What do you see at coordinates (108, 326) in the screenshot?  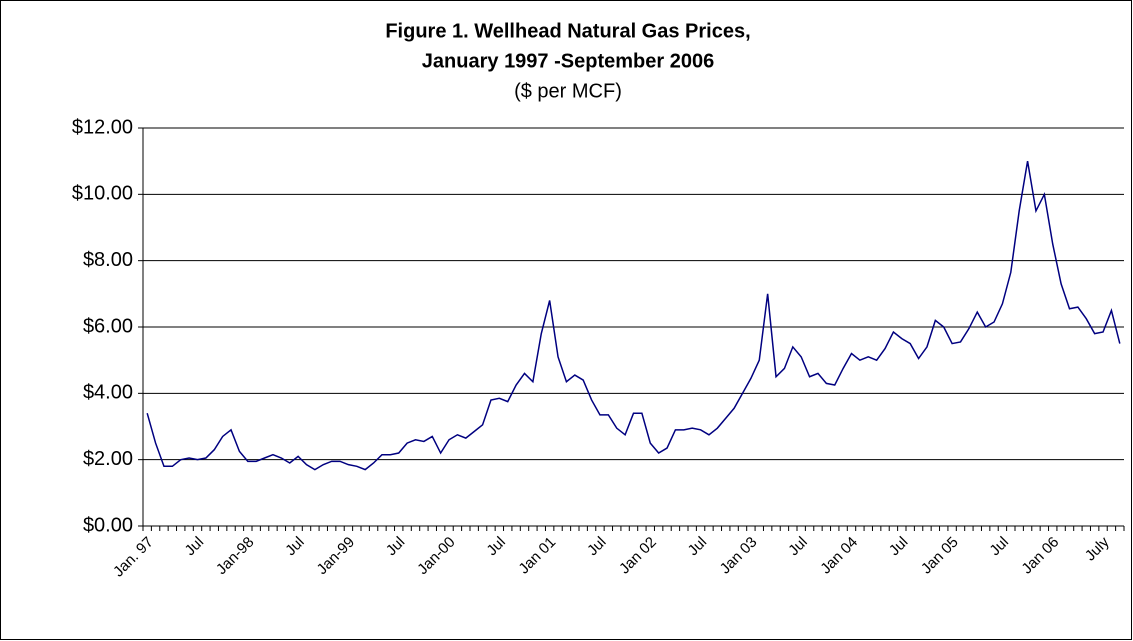 I see `y-tick-label: $6.00` at bounding box center [108, 326].